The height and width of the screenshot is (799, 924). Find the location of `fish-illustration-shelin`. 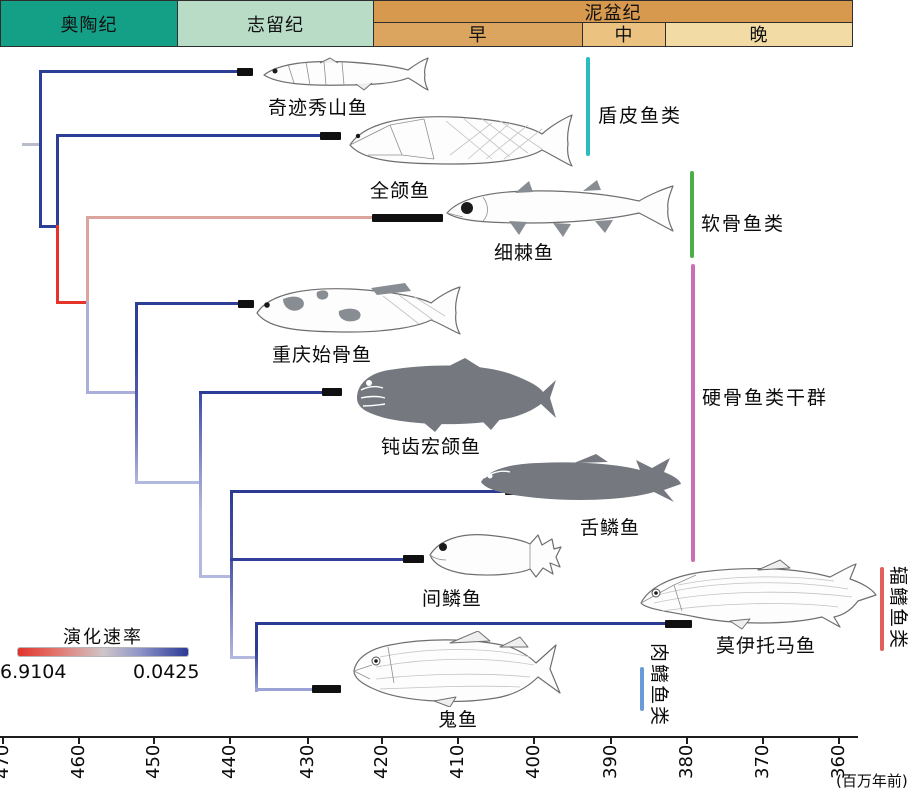

fish-illustration-shelin is located at coordinates (581, 478).